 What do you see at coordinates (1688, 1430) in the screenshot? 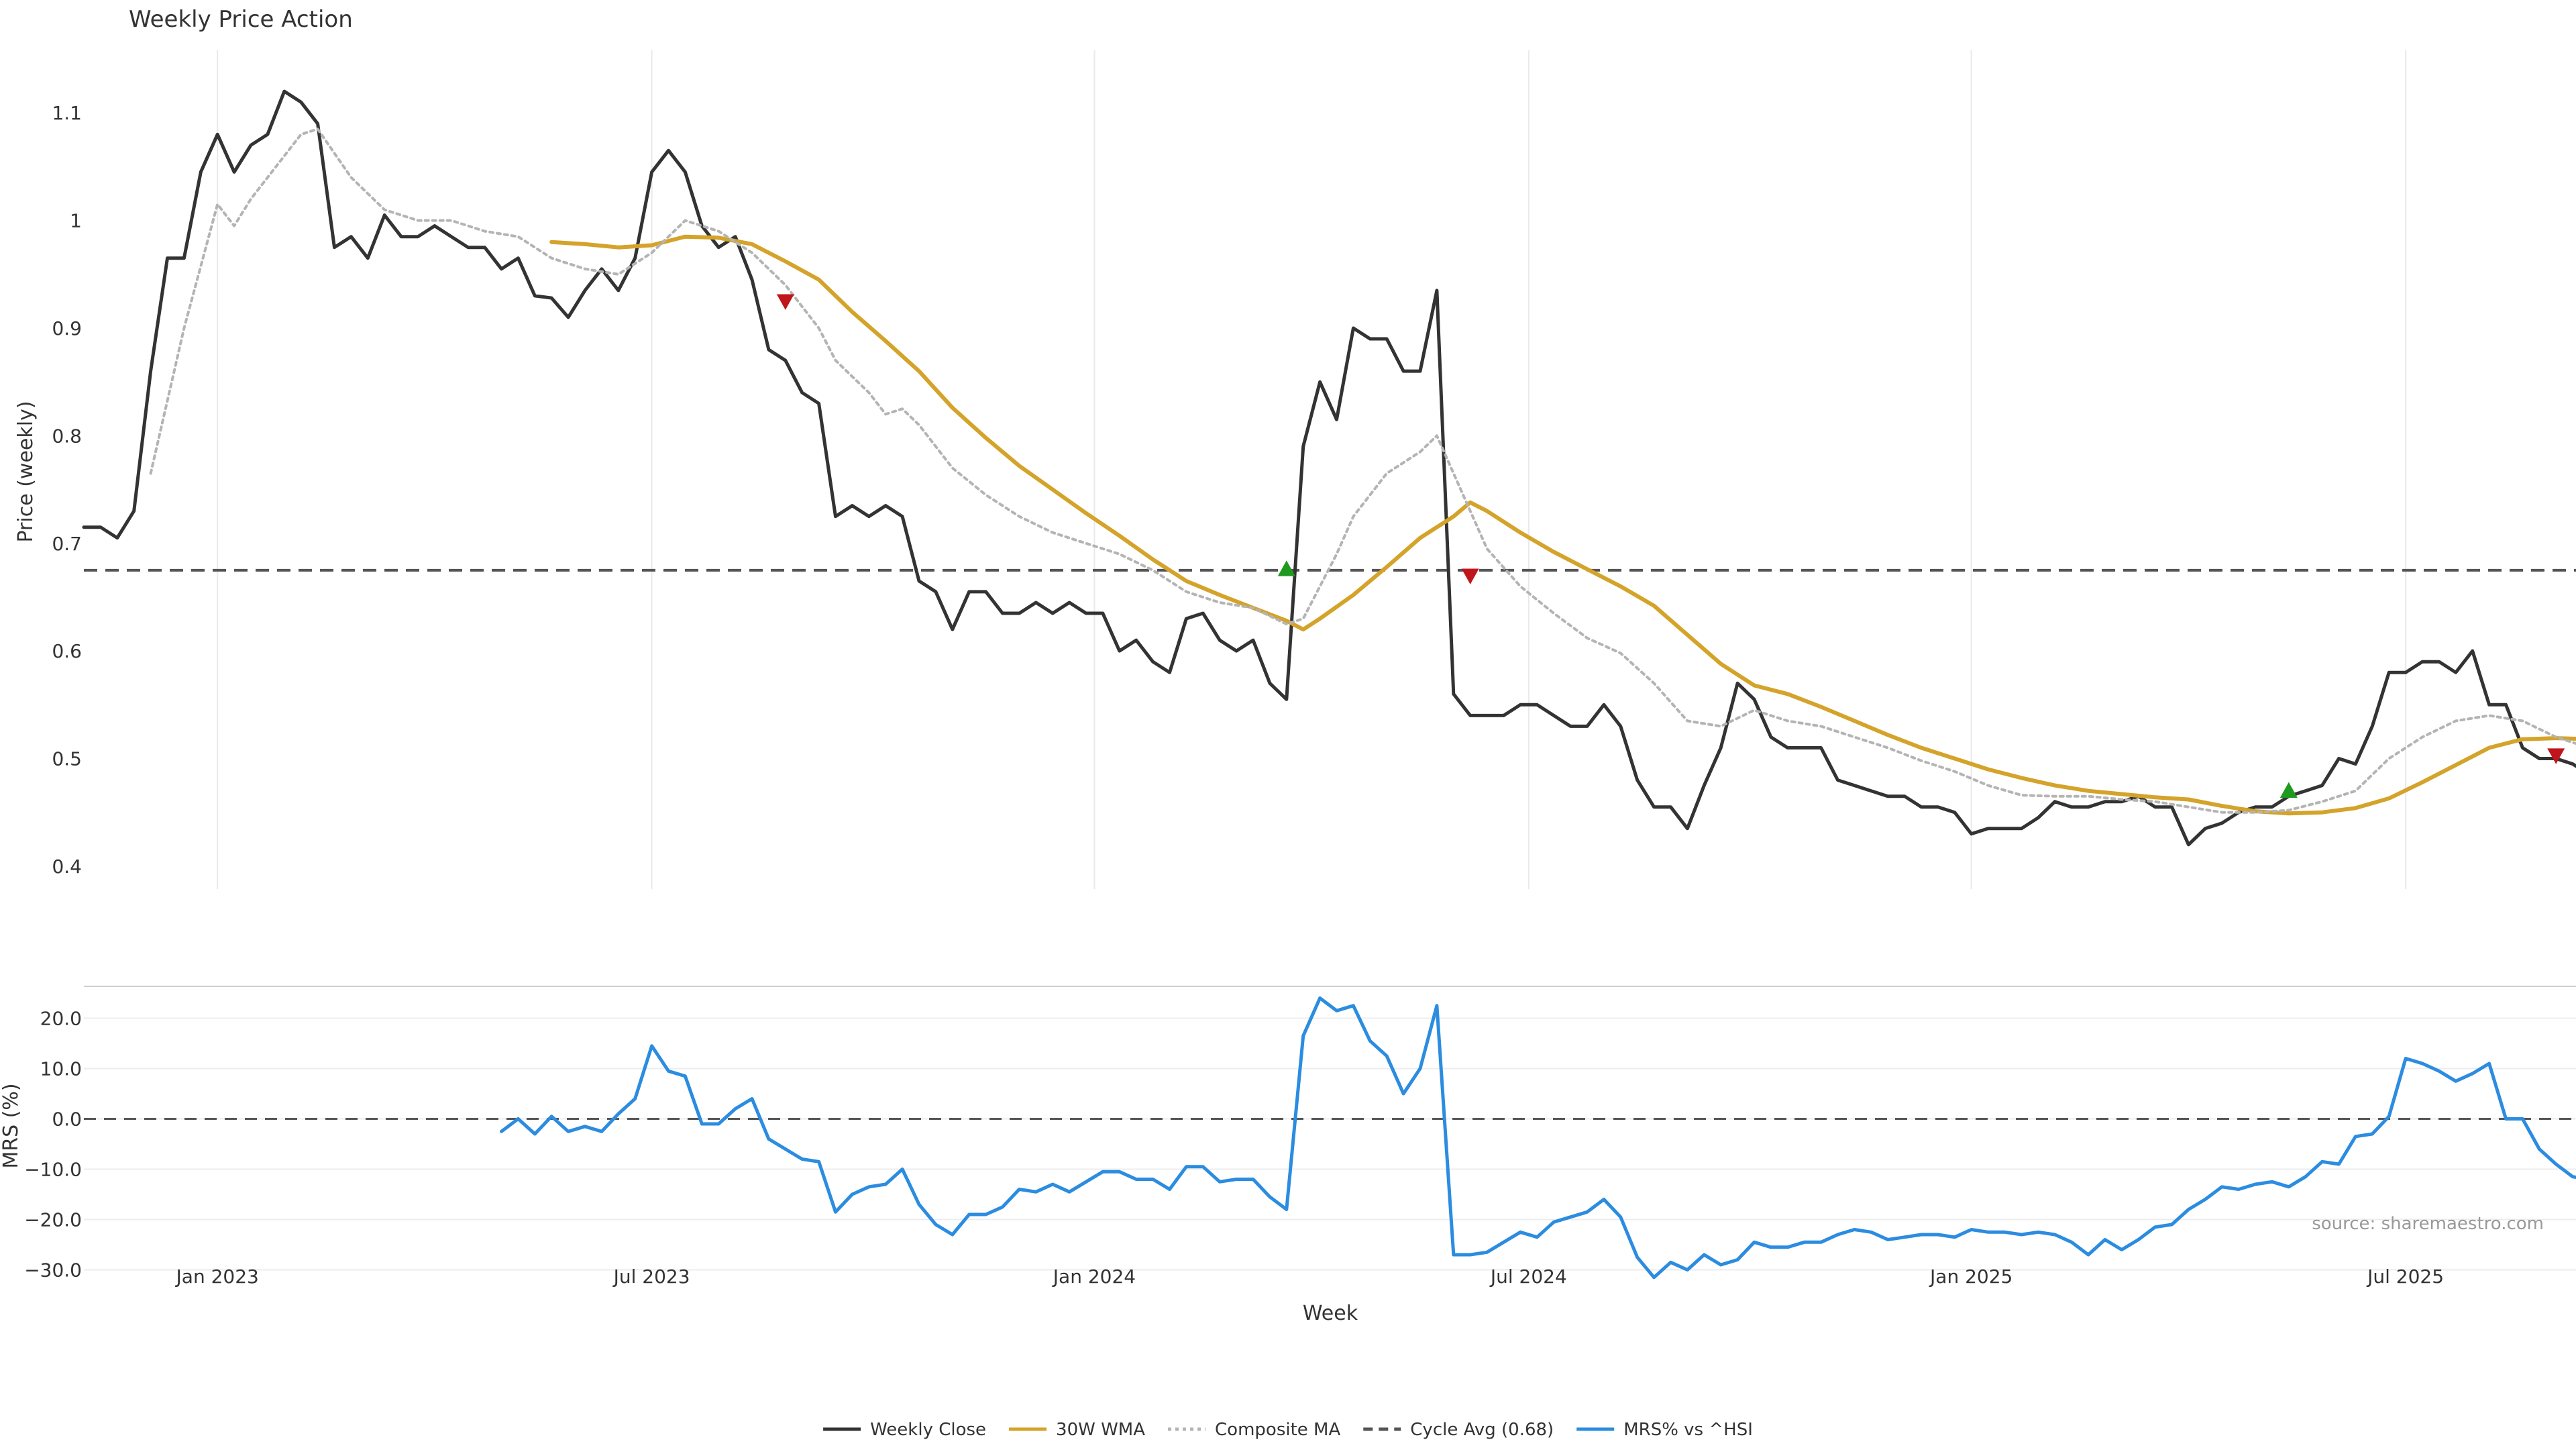
I see `legend-item-label: MRS% vs ^HSI` at bounding box center [1688, 1430].